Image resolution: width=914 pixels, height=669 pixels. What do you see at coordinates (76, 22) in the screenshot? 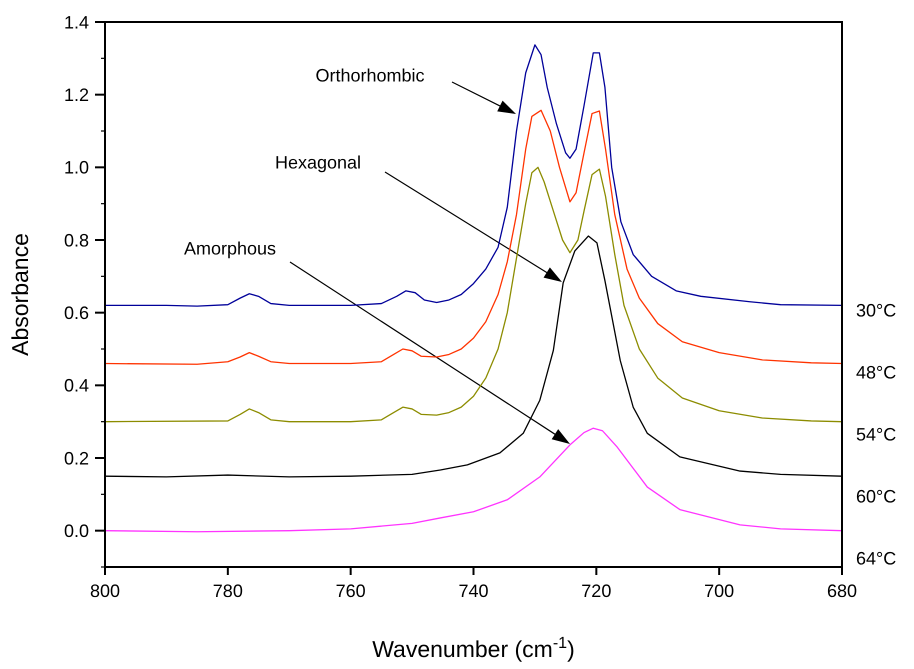
I see `y-tick-label: 1.4` at bounding box center [76, 22].